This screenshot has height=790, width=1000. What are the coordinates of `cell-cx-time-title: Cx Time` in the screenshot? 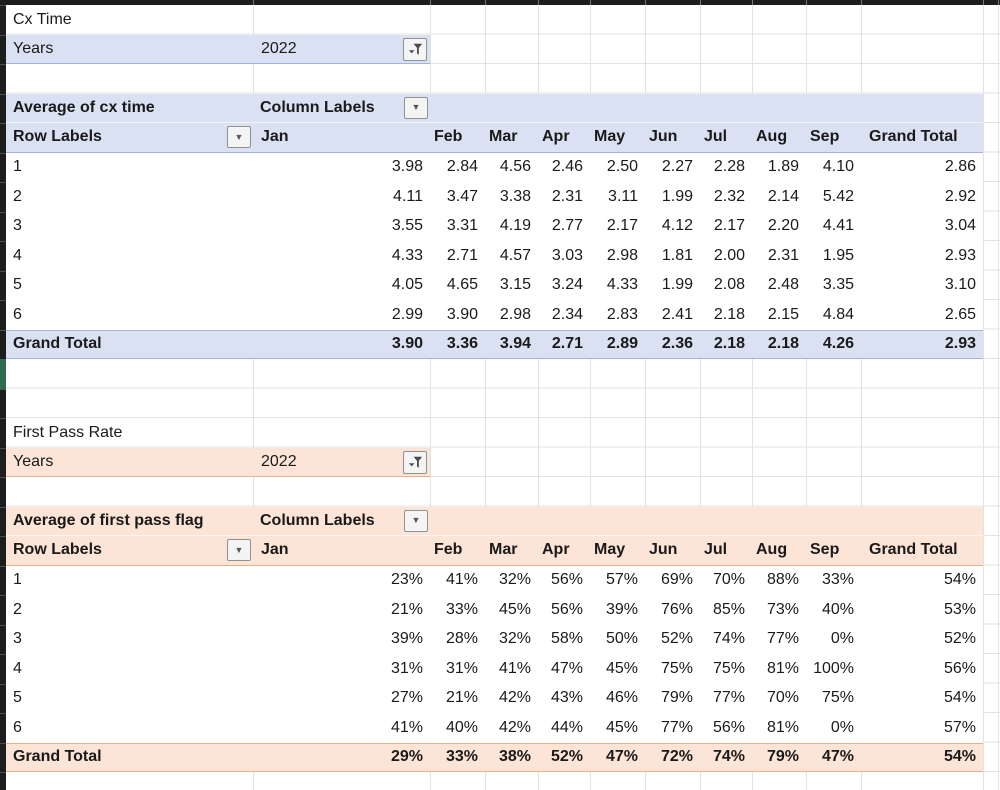 It's located at (42, 19).